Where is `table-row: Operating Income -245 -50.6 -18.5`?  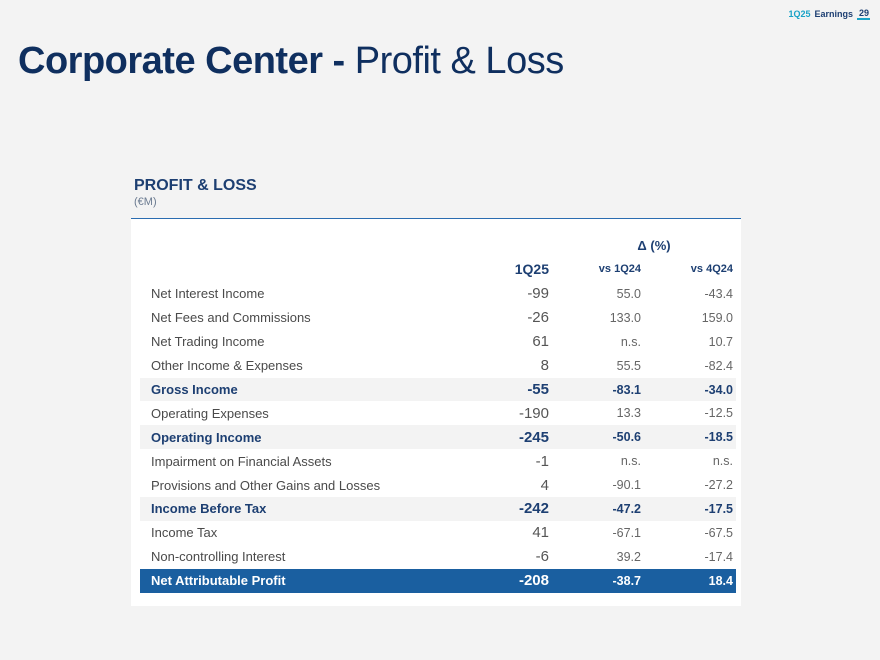 table-row: Operating Income -245 -50.6 -18.5 is located at coordinates (438, 437).